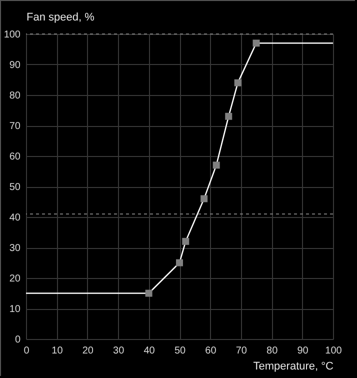  Describe the element at coordinates (15, 248) in the screenshot. I see `y-tick-label: 30` at that location.